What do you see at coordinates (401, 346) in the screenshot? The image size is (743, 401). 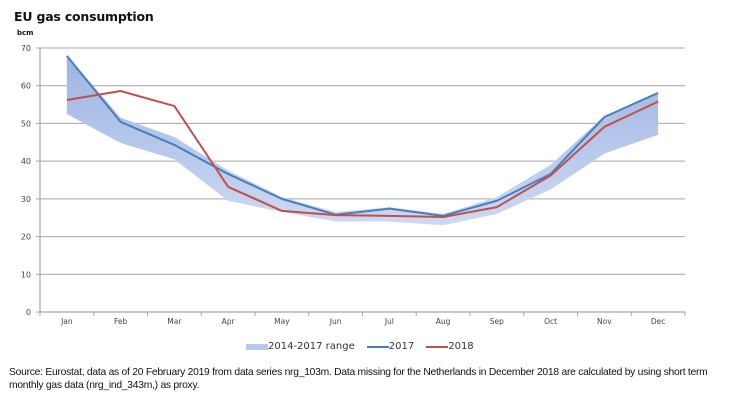 I see `legend-label-2017: 2017` at bounding box center [401, 346].